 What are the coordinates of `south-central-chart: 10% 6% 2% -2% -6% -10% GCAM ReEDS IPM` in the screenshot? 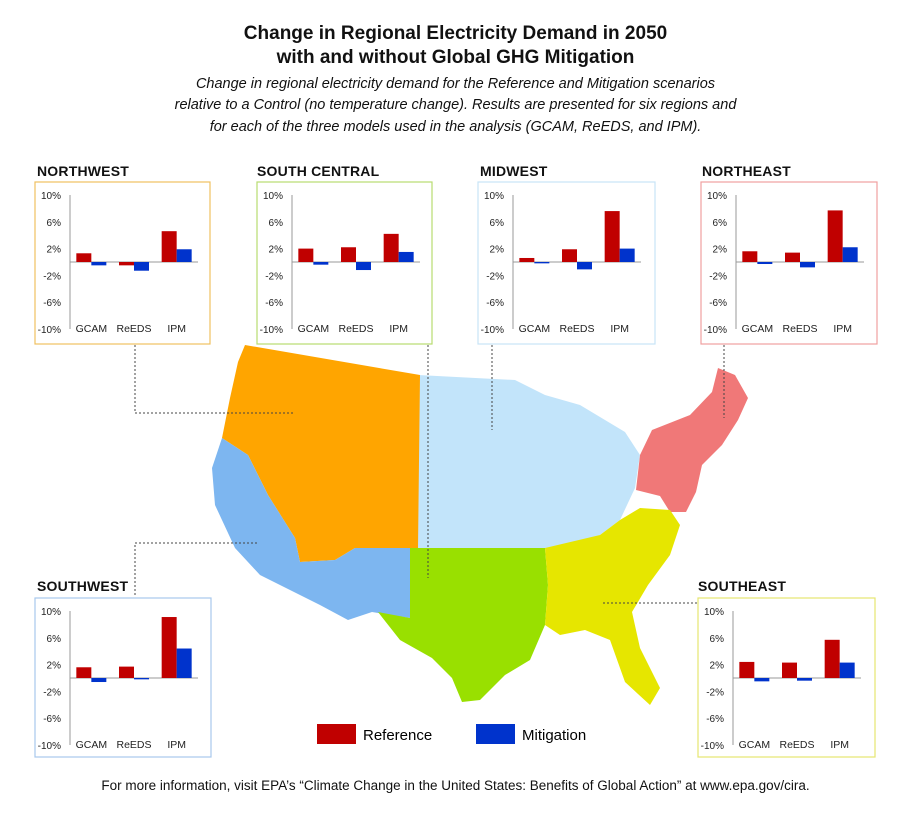 It's located at (340, 263).